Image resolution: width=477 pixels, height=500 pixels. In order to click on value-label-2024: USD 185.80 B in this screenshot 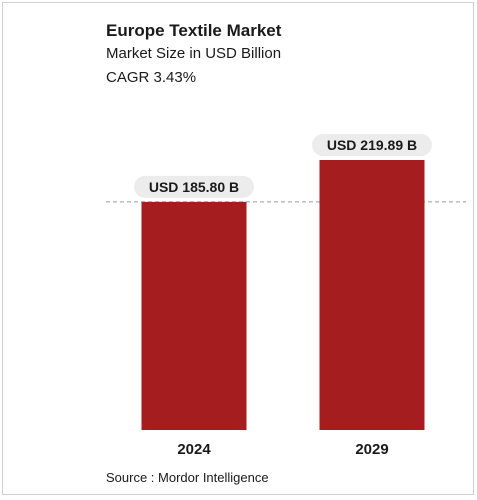, I will do `click(194, 187)`.